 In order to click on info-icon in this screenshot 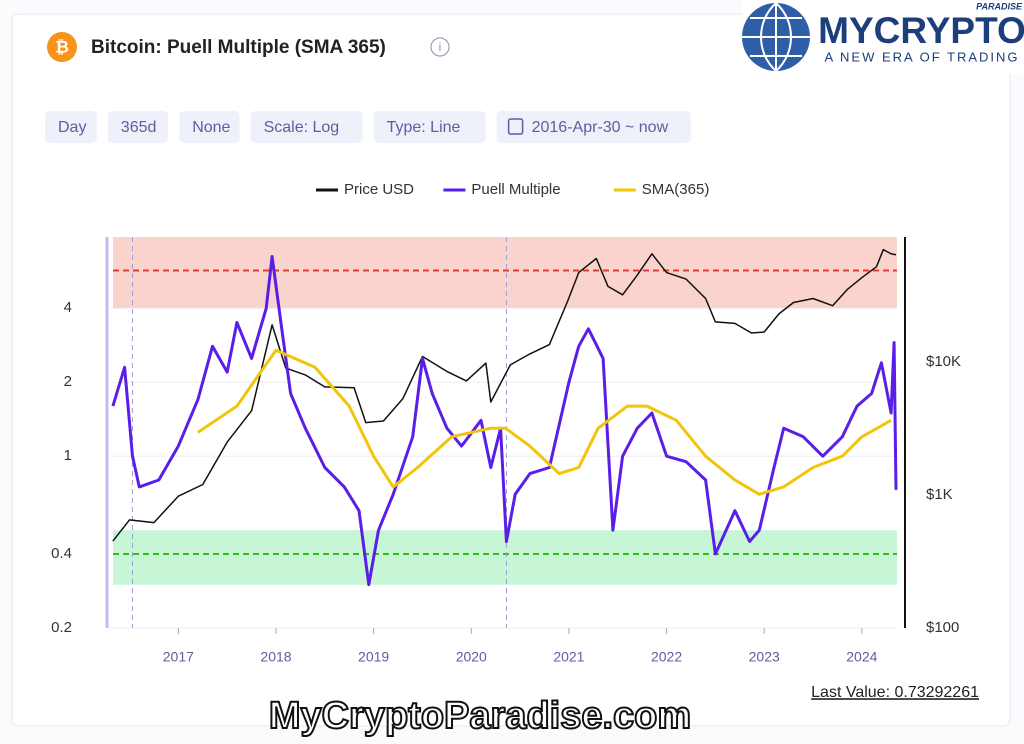, I will do `click(440, 47)`.